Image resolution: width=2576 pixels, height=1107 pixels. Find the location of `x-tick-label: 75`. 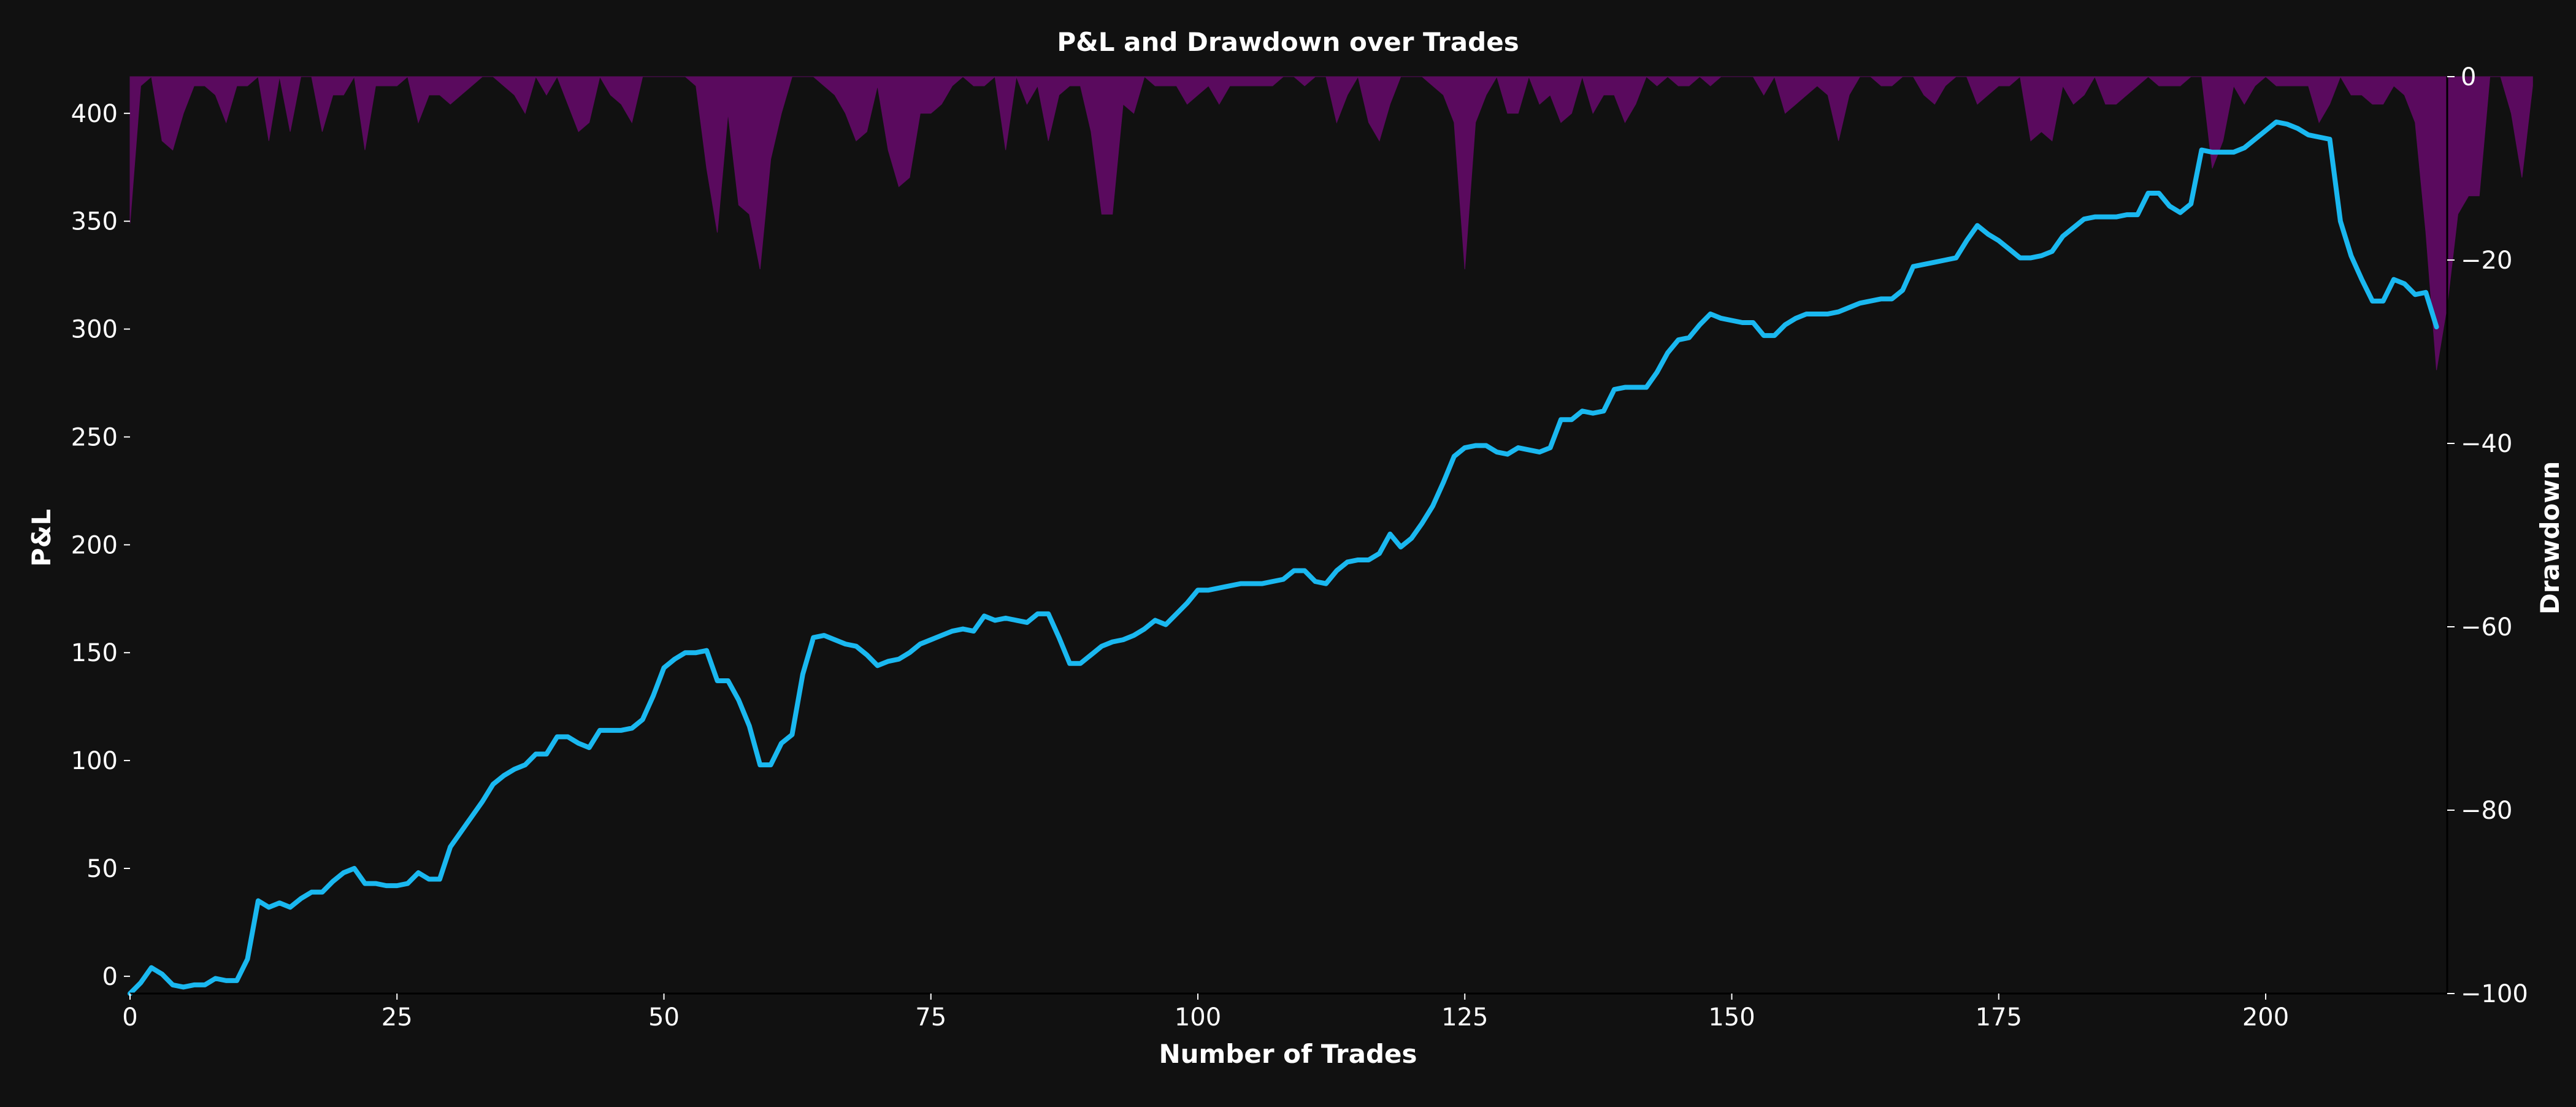

x-tick-label: 75 is located at coordinates (930, 1017).